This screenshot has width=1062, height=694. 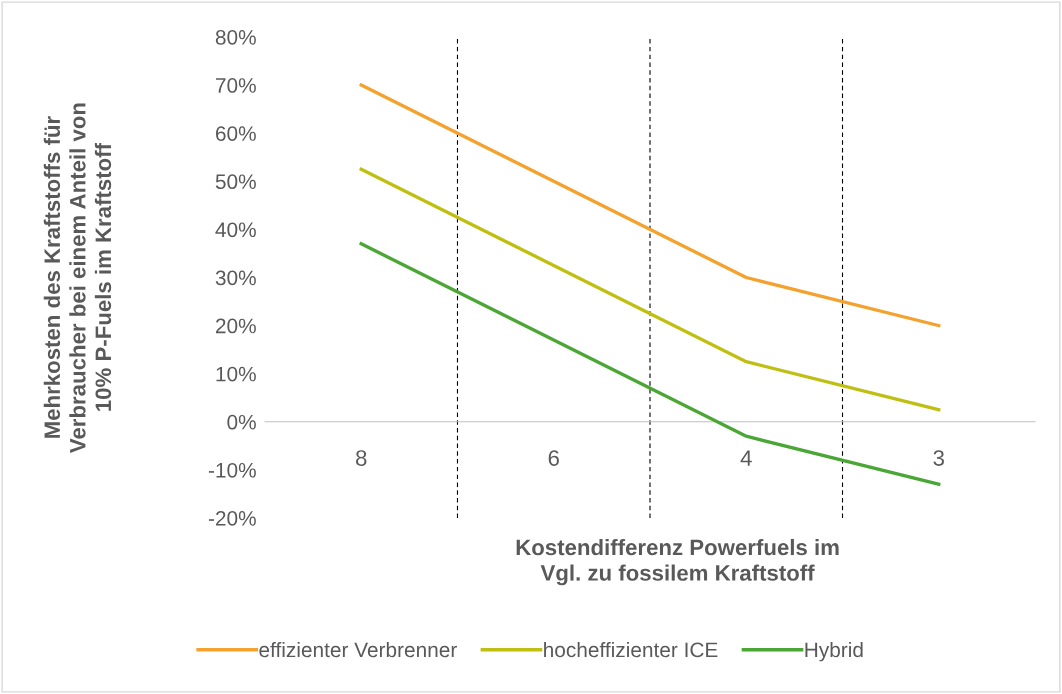 I want to click on y-tick-label: 30%, so click(x=235, y=278).